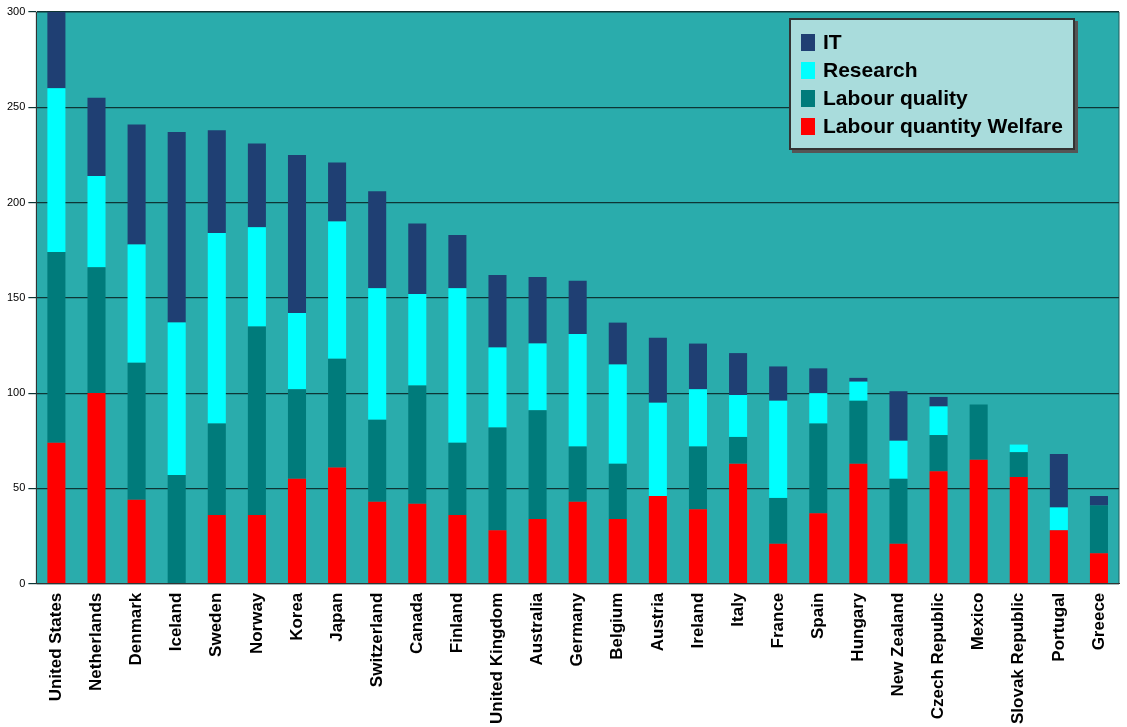  What do you see at coordinates (22, 582) in the screenshot?
I see `y-tick-label: 0` at bounding box center [22, 582].